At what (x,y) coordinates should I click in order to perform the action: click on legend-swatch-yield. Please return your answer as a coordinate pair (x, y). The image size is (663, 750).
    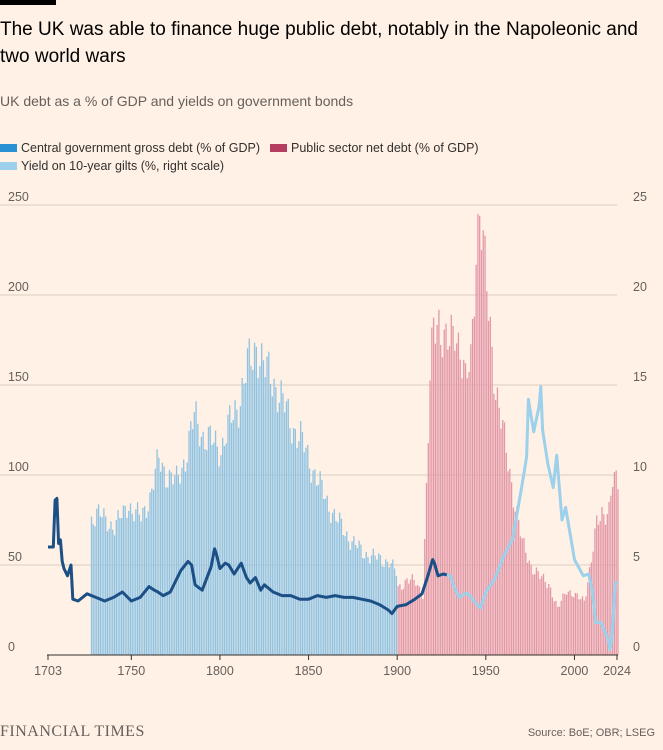
    Looking at the image, I should click on (8, 166).